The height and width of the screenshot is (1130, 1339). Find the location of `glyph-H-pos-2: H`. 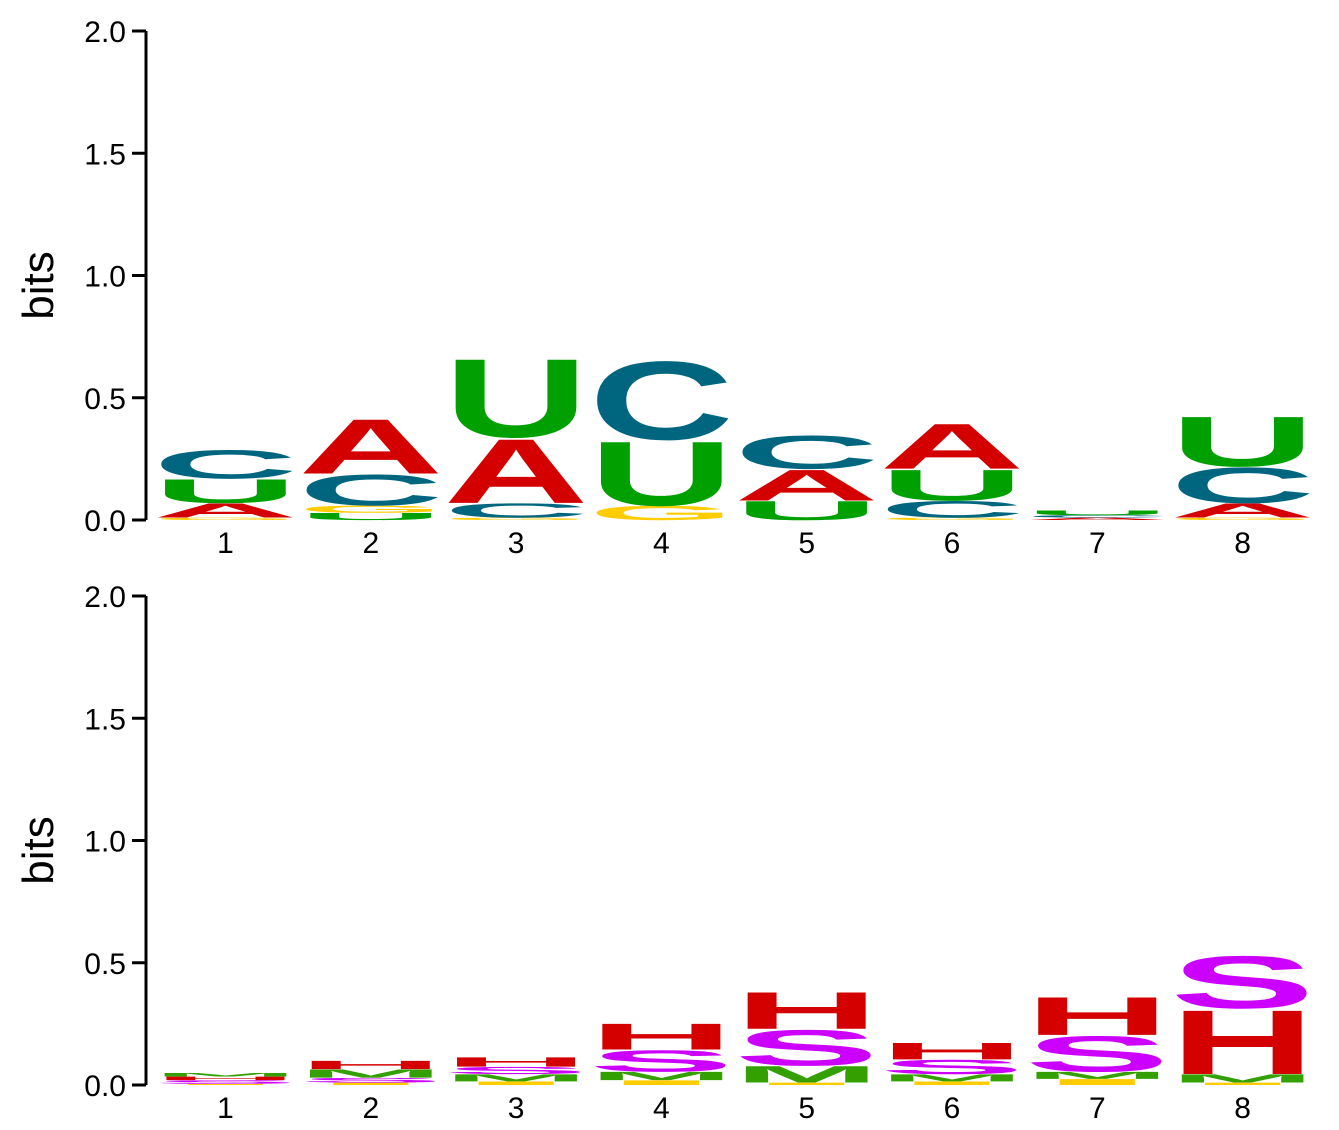

glyph-H-pos-2: H is located at coordinates (370, 1064).